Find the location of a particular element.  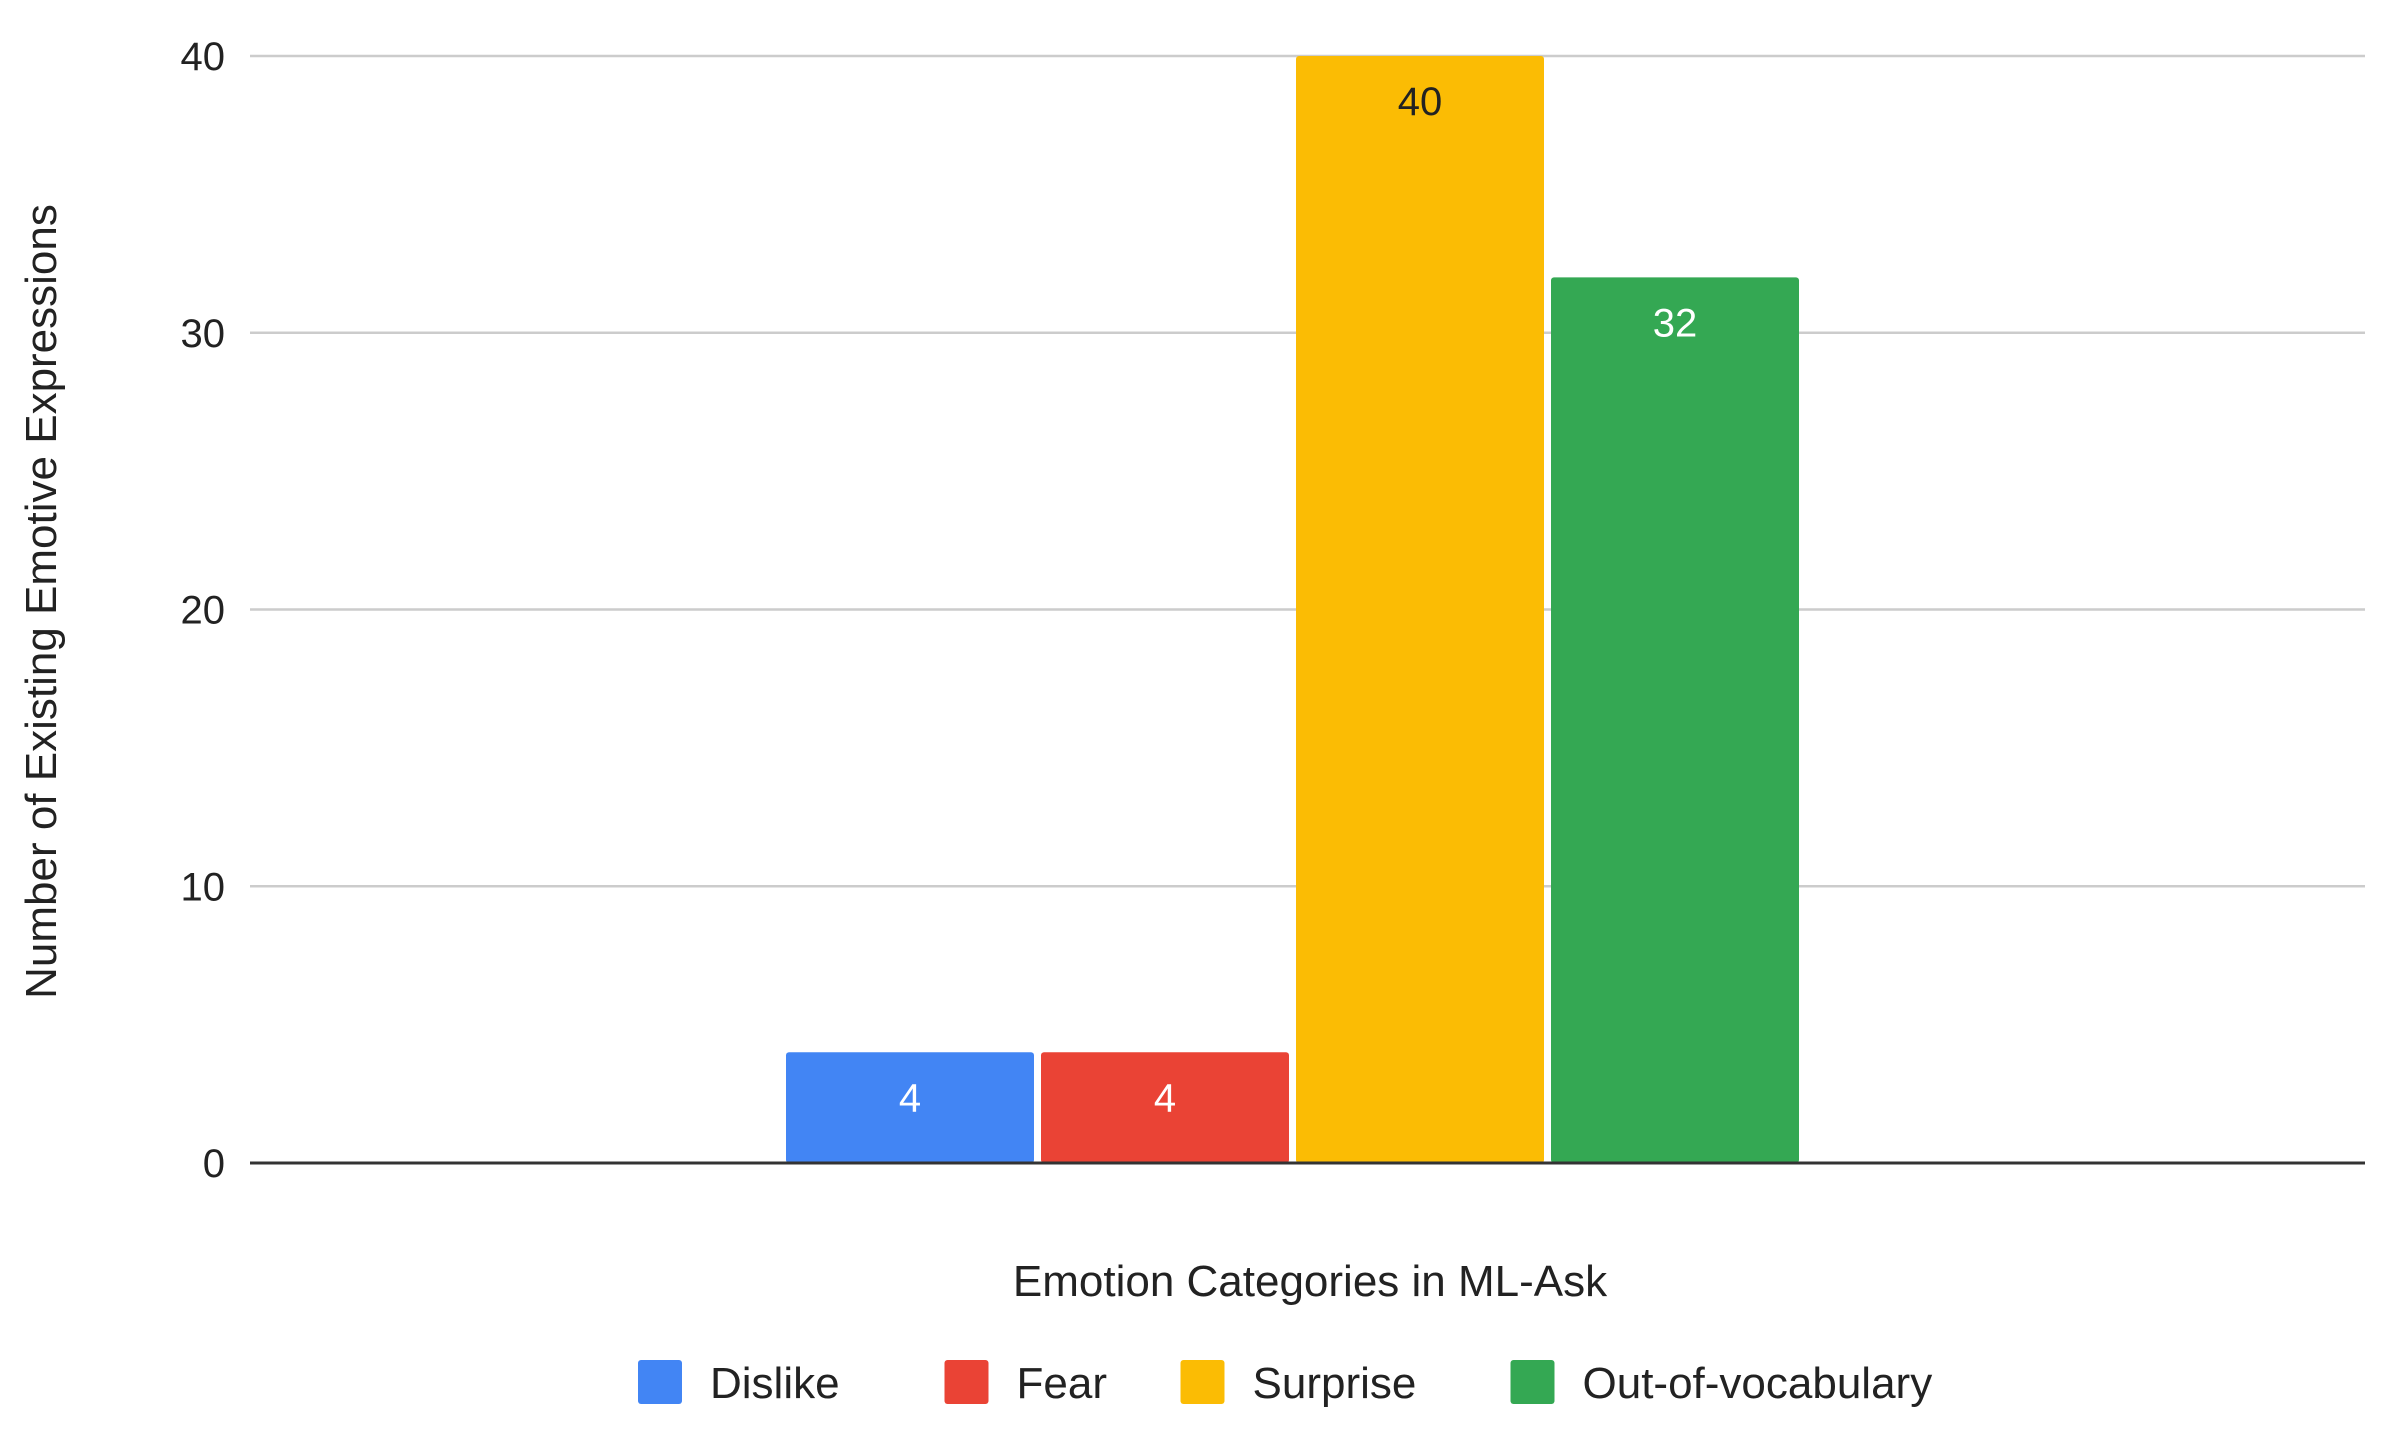

y-tick-label-20: 20 is located at coordinates (203, 611).